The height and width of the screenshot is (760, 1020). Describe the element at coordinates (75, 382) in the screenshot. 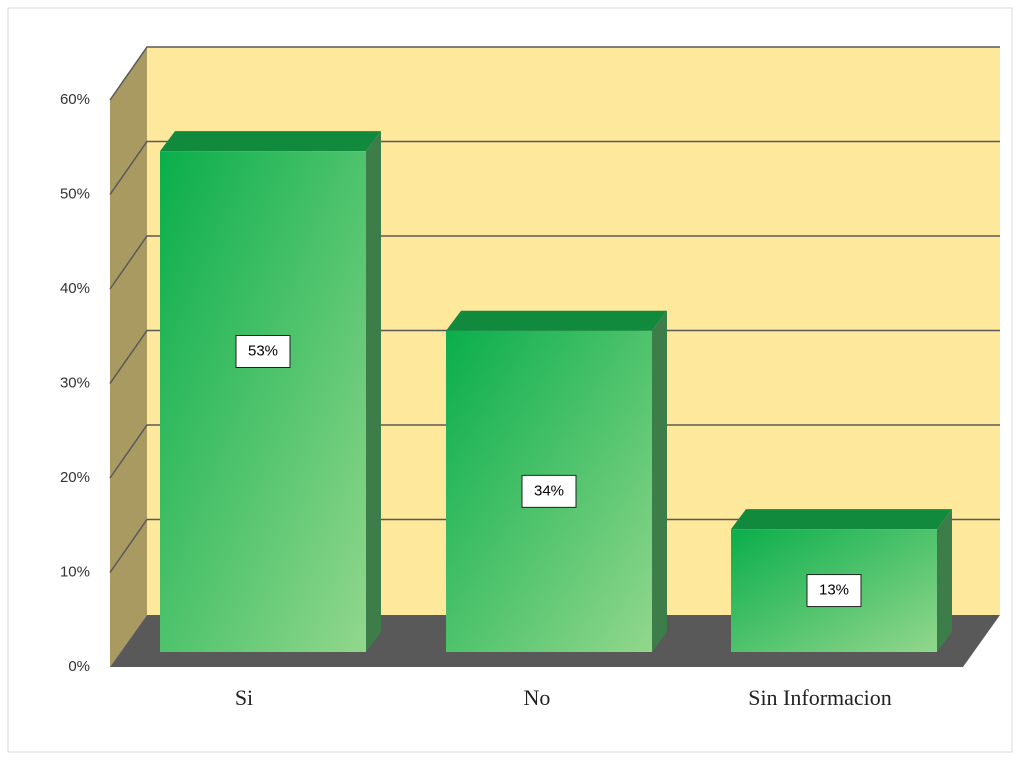

I see `y-tick-label: 30%` at that location.